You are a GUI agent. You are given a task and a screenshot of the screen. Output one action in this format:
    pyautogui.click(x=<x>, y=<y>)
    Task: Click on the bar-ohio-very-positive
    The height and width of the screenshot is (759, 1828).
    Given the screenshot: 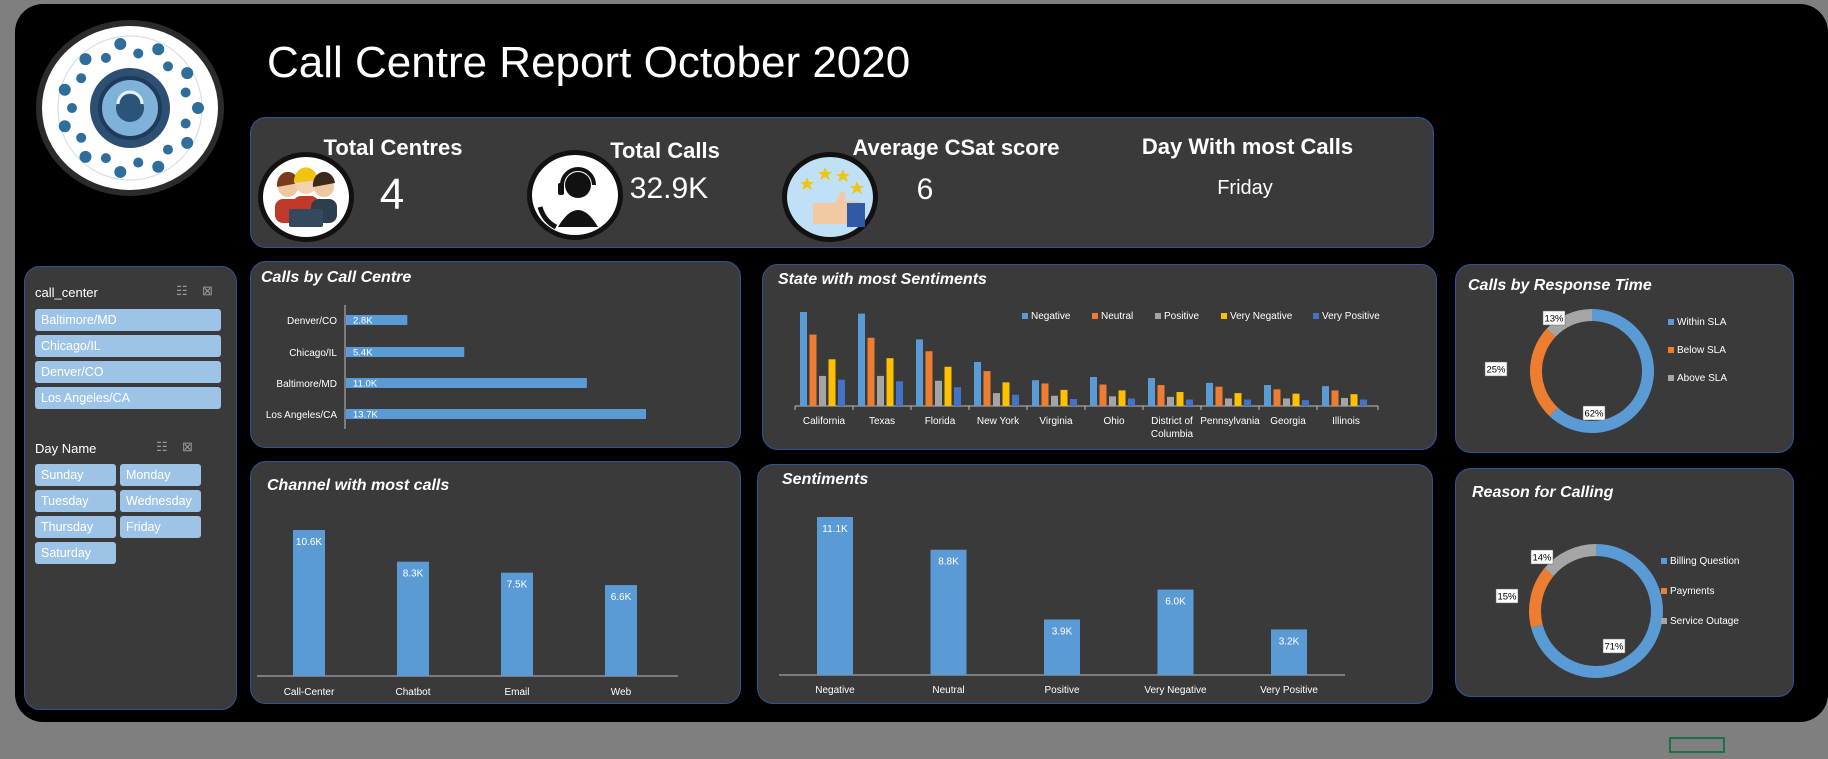 What is the action you would take?
    pyautogui.click(x=1131, y=402)
    